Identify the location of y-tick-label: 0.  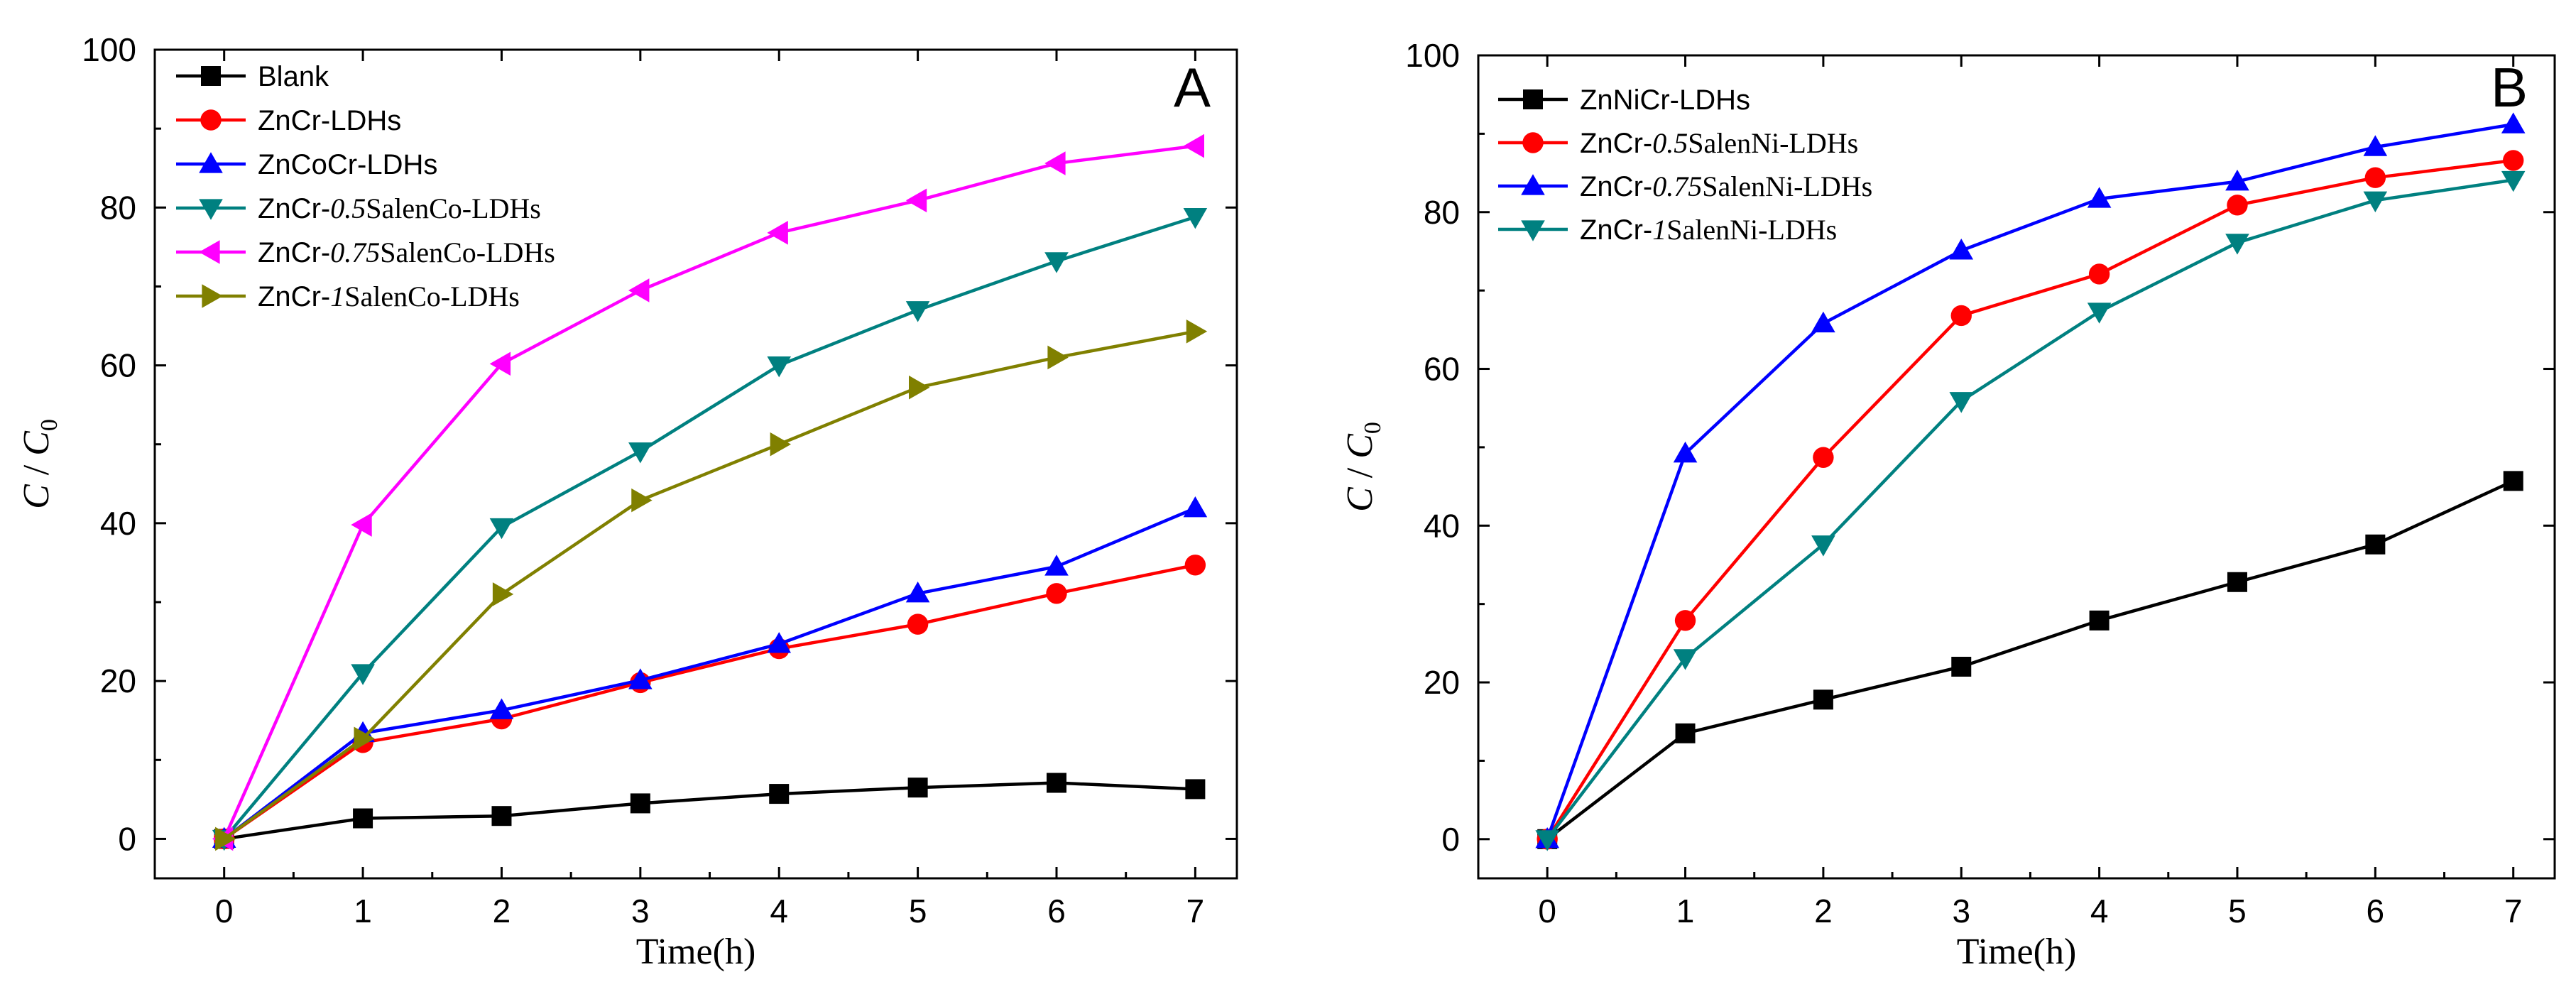
(1450, 839).